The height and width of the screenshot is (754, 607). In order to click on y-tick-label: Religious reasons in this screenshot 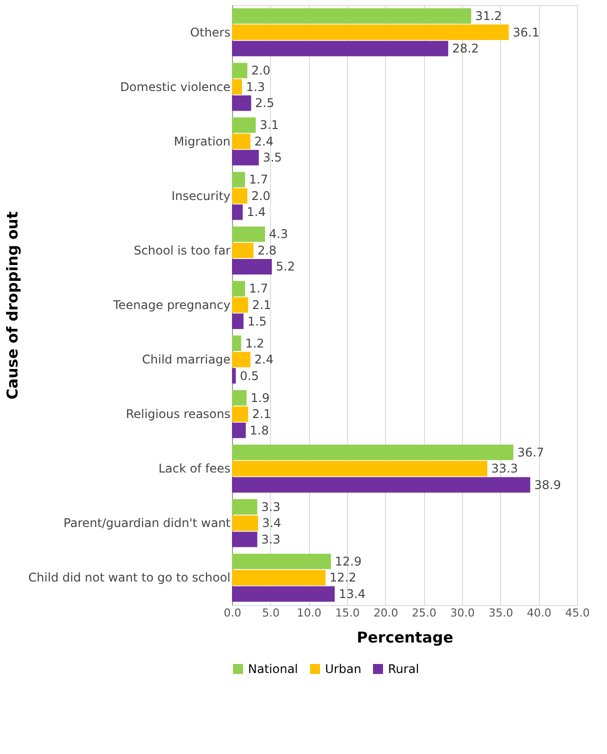, I will do `click(178, 414)`.